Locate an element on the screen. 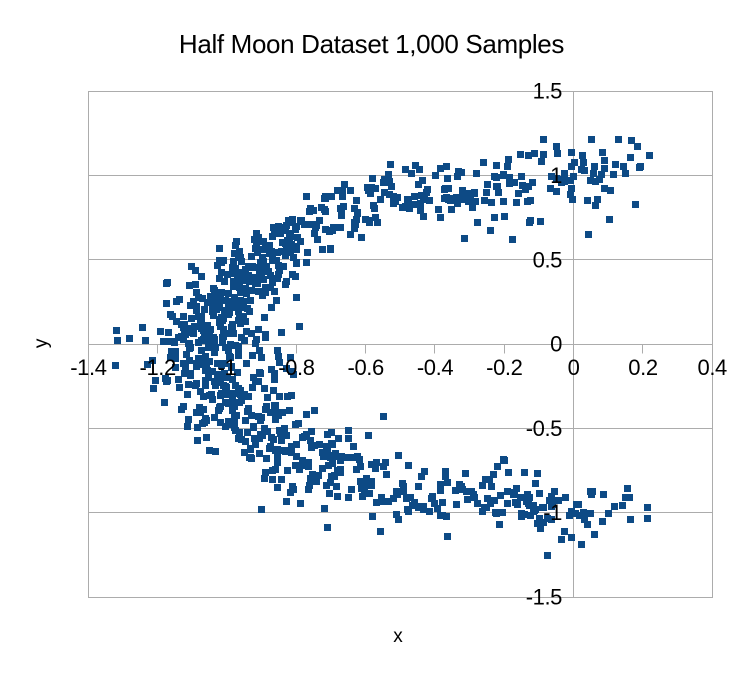  svg-text: y is located at coordinates (41, 343).